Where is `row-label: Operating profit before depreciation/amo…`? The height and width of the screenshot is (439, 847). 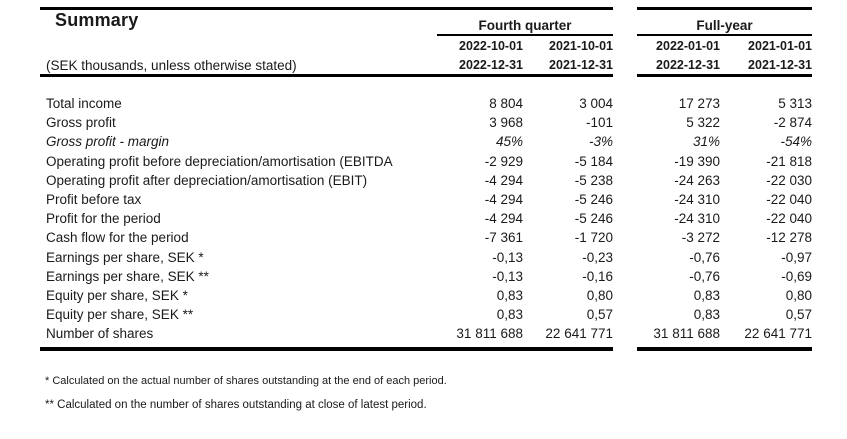
row-label: Operating profit before depreciation/amo… is located at coordinates (219, 161).